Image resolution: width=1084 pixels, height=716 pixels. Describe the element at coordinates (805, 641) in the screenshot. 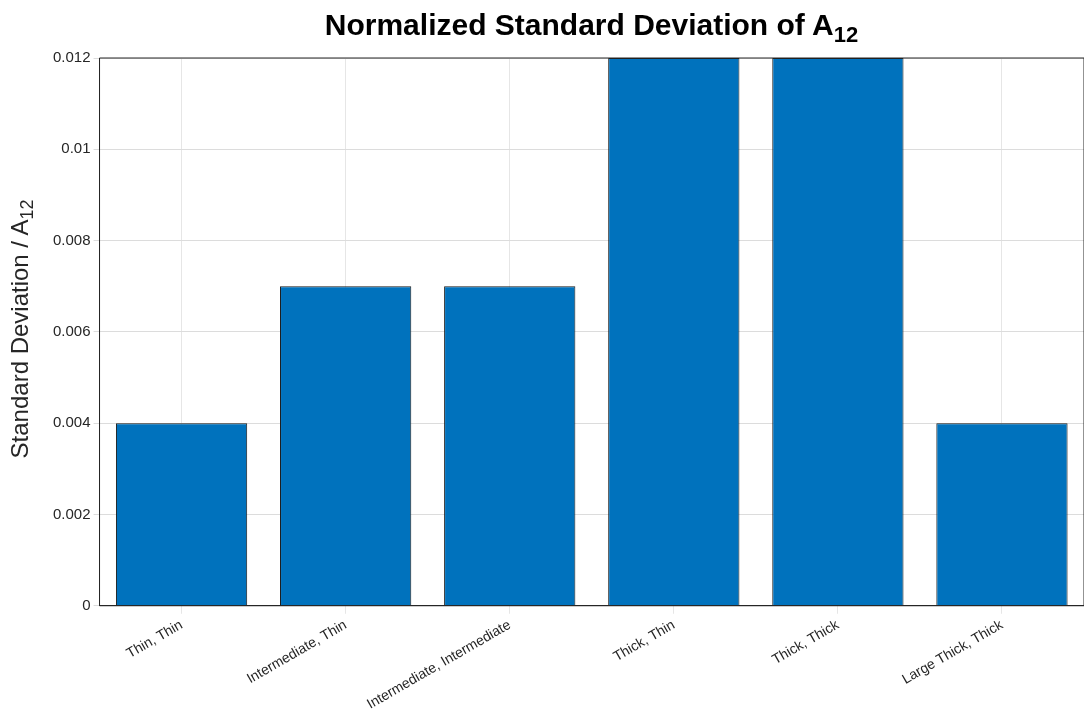

I see `x-tick-label: Thick, Thick` at that location.